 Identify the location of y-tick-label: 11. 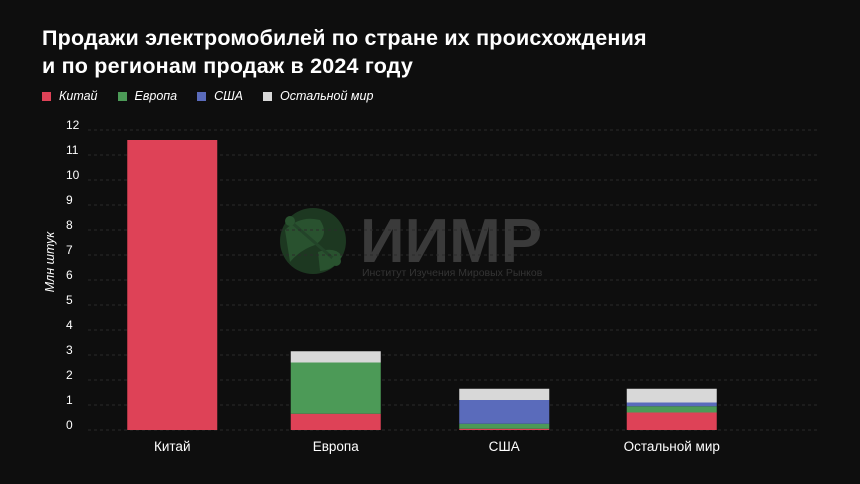
(72, 150).